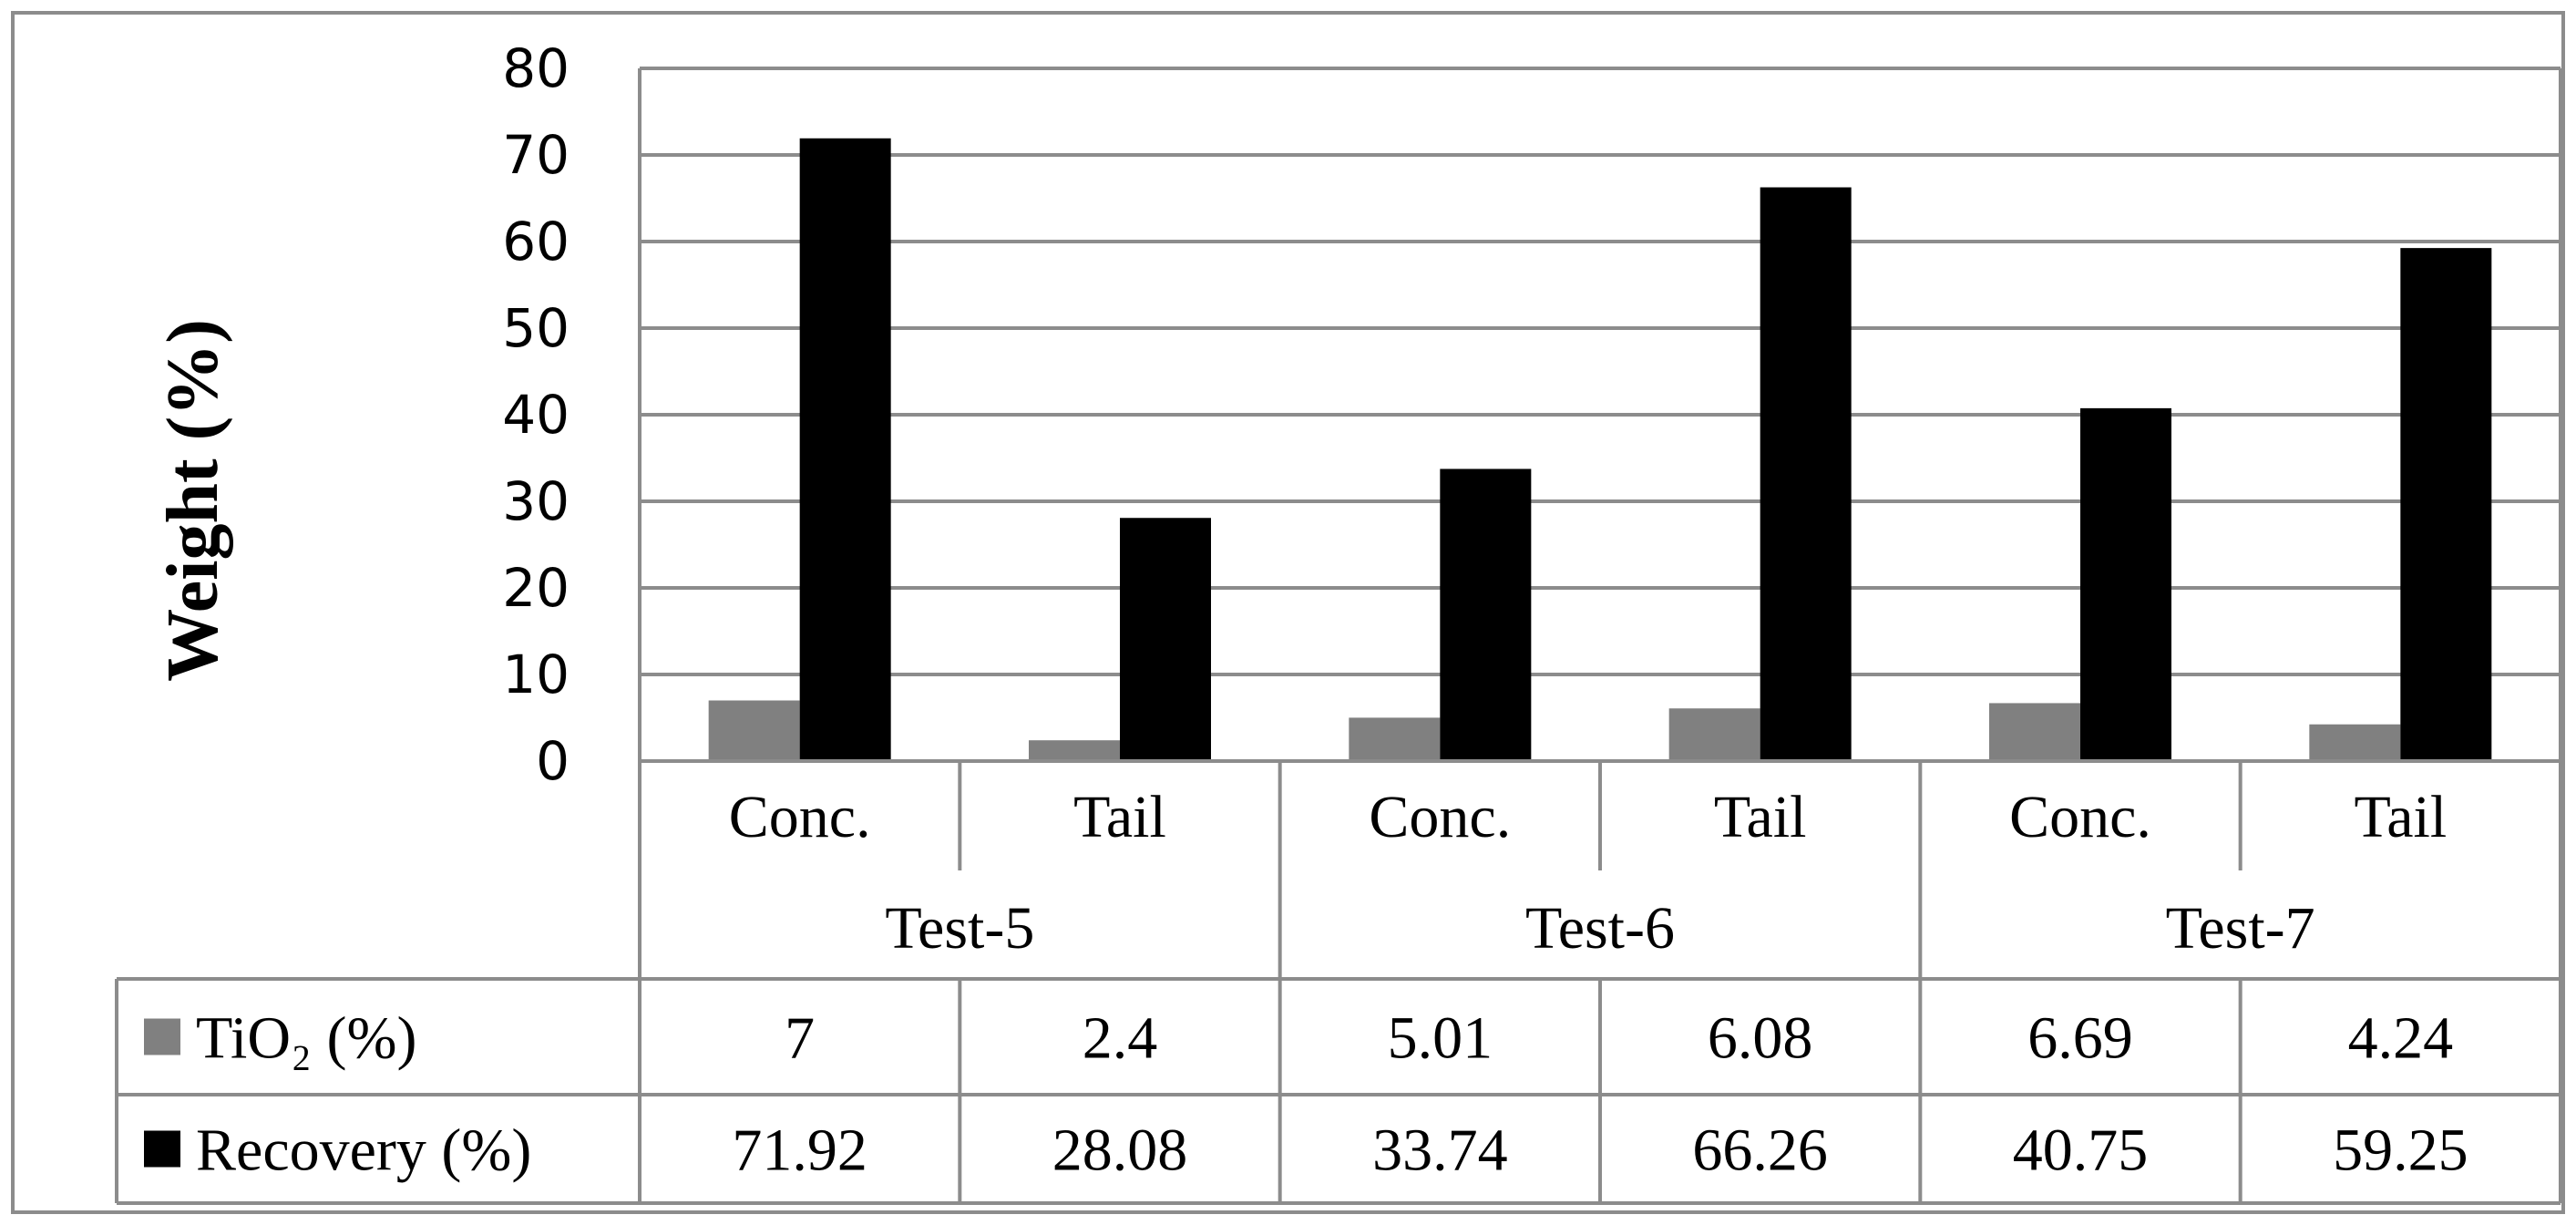 The image size is (2576, 1225). Describe the element at coordinates (2401, 1038) in the screenshot. I see `data-table-cell: 4.24` at that location.